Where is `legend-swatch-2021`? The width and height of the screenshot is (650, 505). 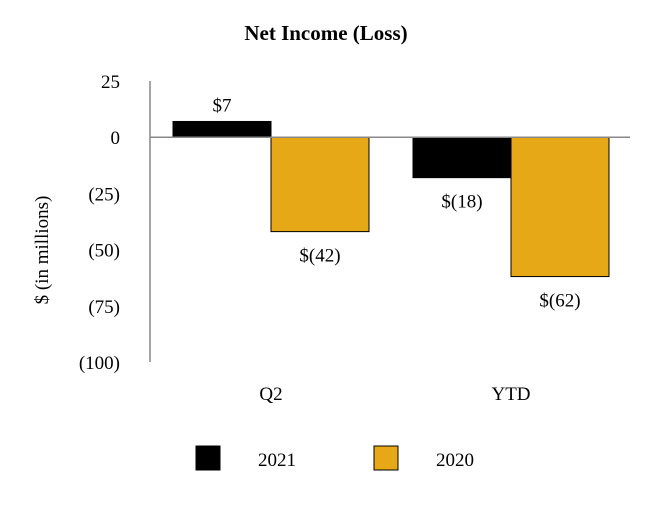 legend-swatch-2021 is located at coordinates (208, 458).